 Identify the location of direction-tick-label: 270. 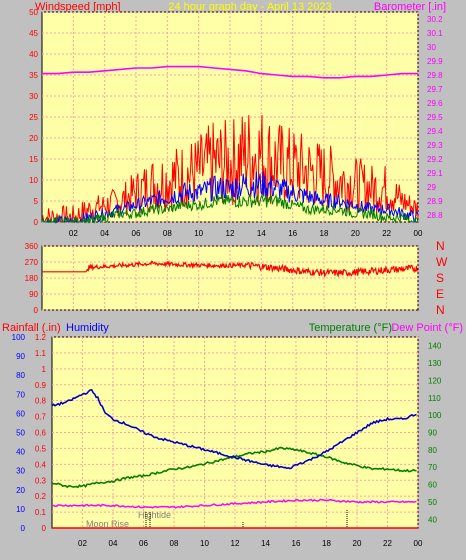
(32, 262).